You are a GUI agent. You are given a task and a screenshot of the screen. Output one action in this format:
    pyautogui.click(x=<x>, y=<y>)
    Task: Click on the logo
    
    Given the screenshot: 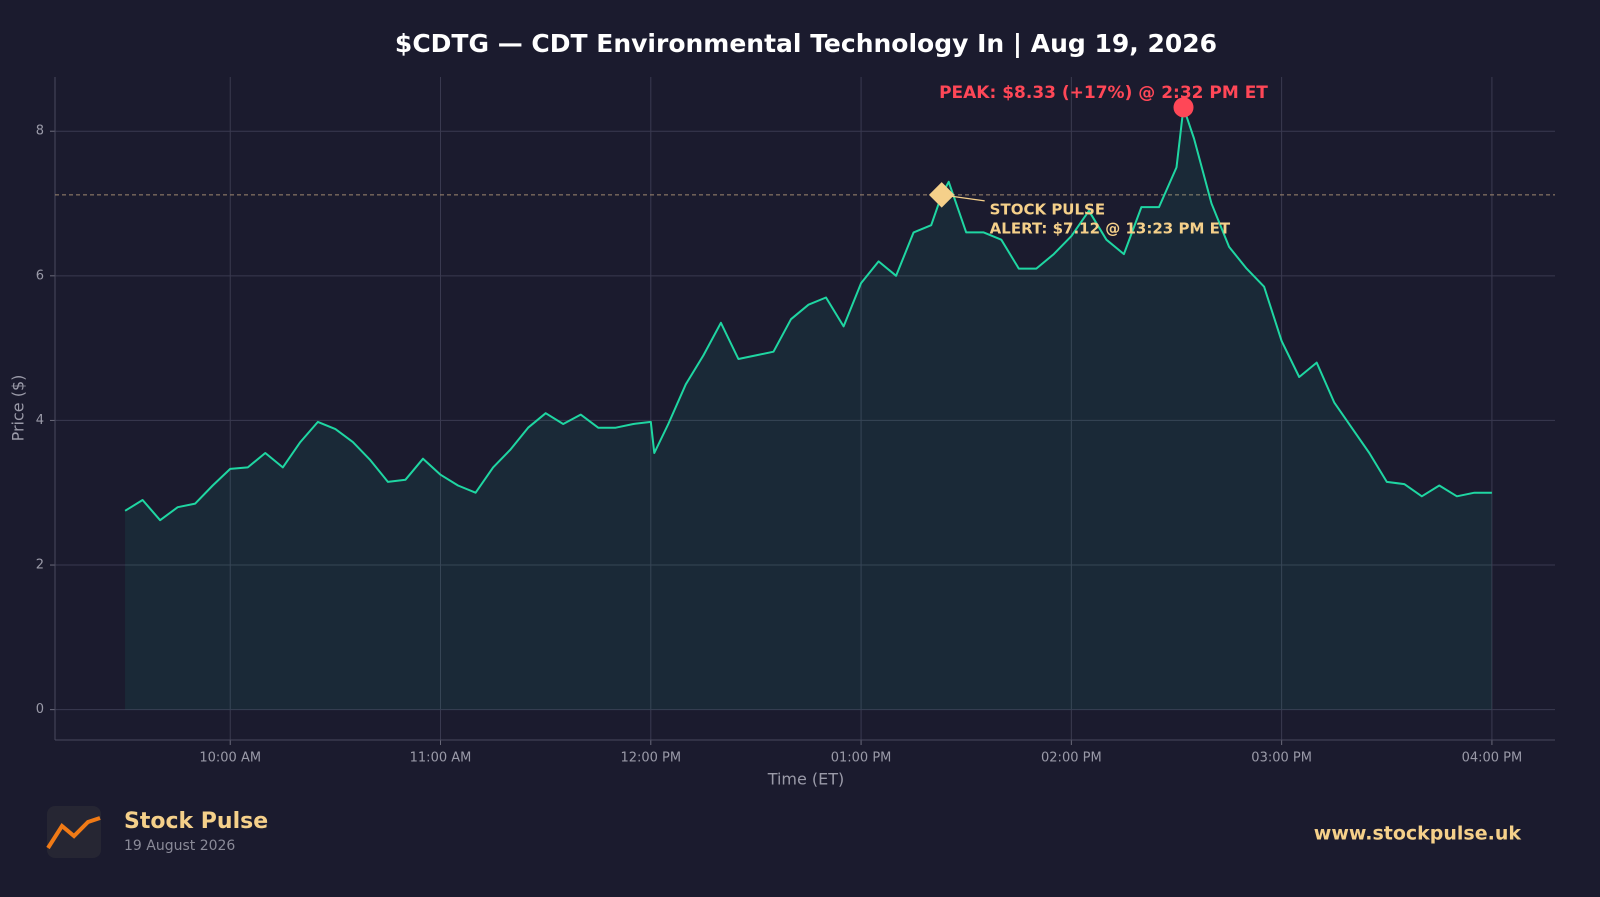 What is the action you would take?
    pyautogui.click(x=73, y=832)
    